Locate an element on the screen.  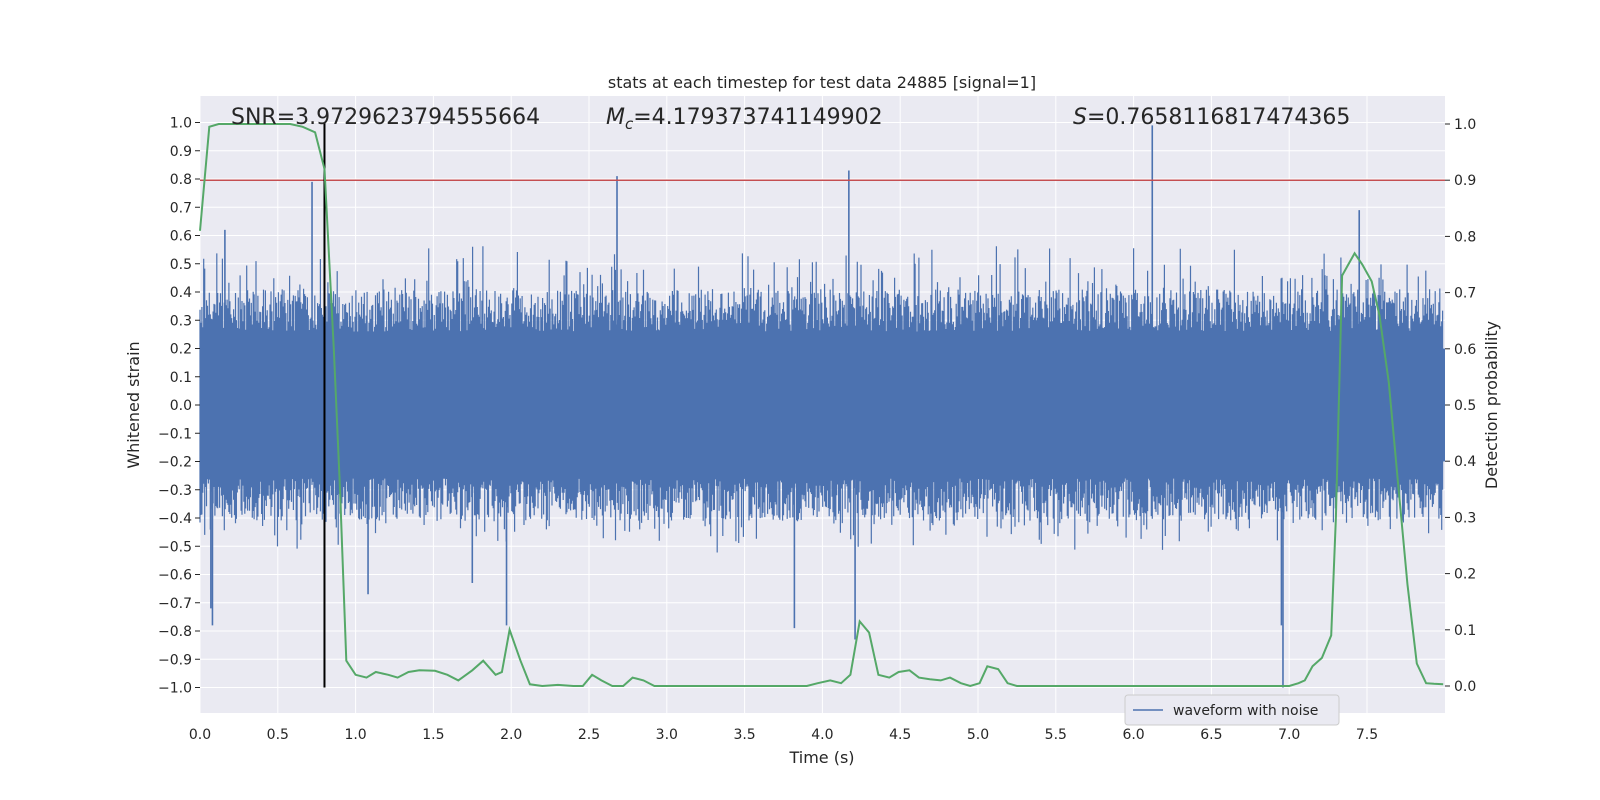
snr-annotation: SNR=3.9729623794555664 is located at coordinates (385, 117).